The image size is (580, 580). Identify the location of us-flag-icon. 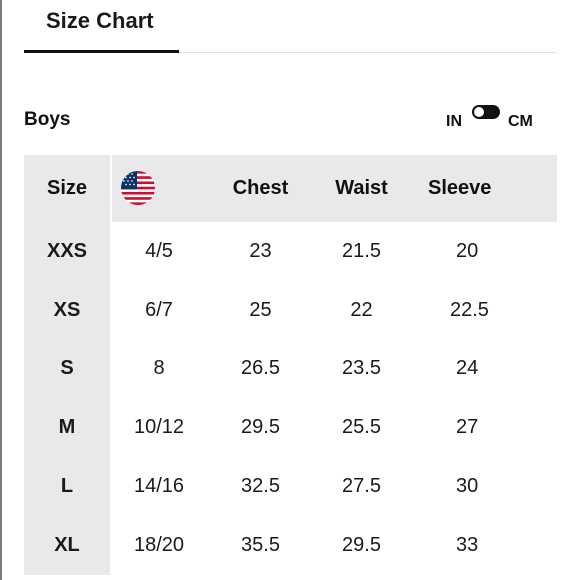
(138, 187).